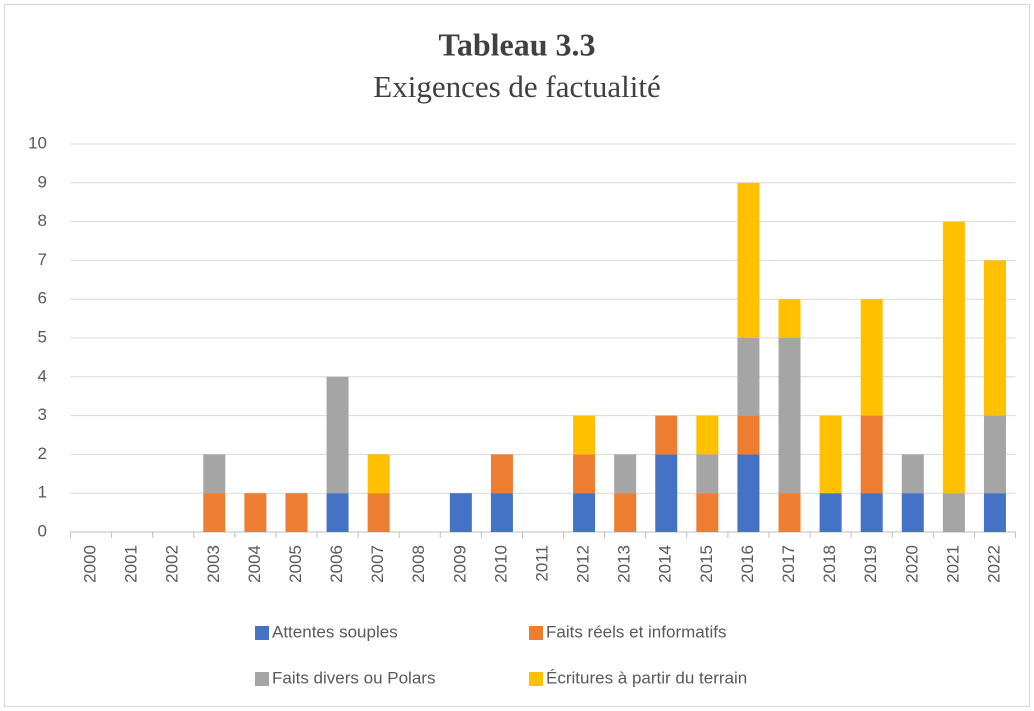 Image resolution: width=1034 pixels, height=711 pixels. What do you see at coordinates (583, 564) in the screenshot?
I see `x-tick-label: 2012` at bounding box center [583, 564].